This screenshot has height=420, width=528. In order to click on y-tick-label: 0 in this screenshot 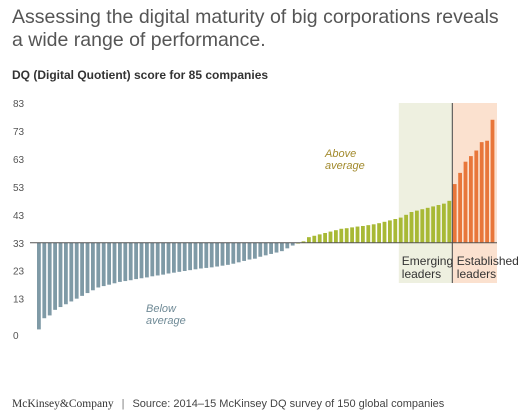, I will do `click(16, 336)`.